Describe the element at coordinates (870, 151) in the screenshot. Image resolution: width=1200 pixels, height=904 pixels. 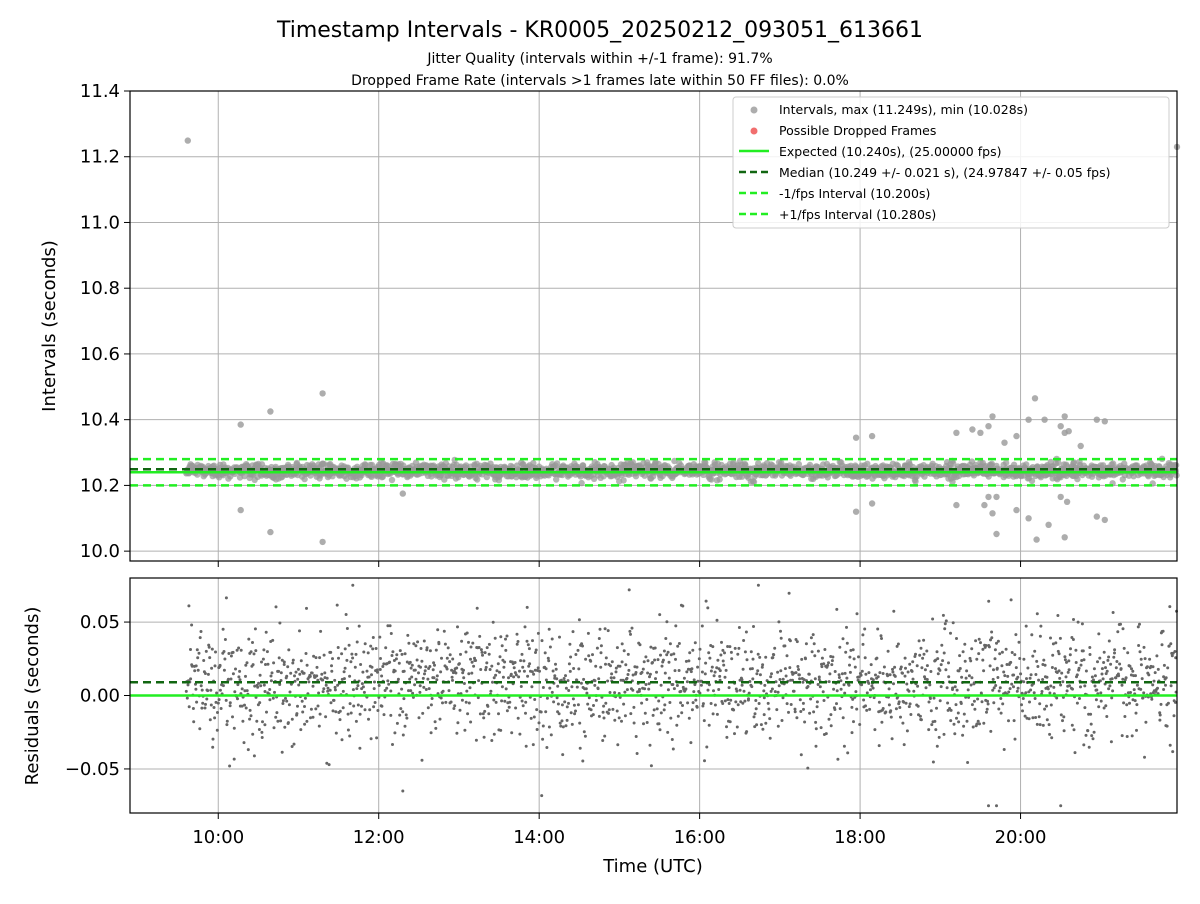
I see `legend-entry-expected: Expected (10.240s), (25.00000 fps)` at that location.